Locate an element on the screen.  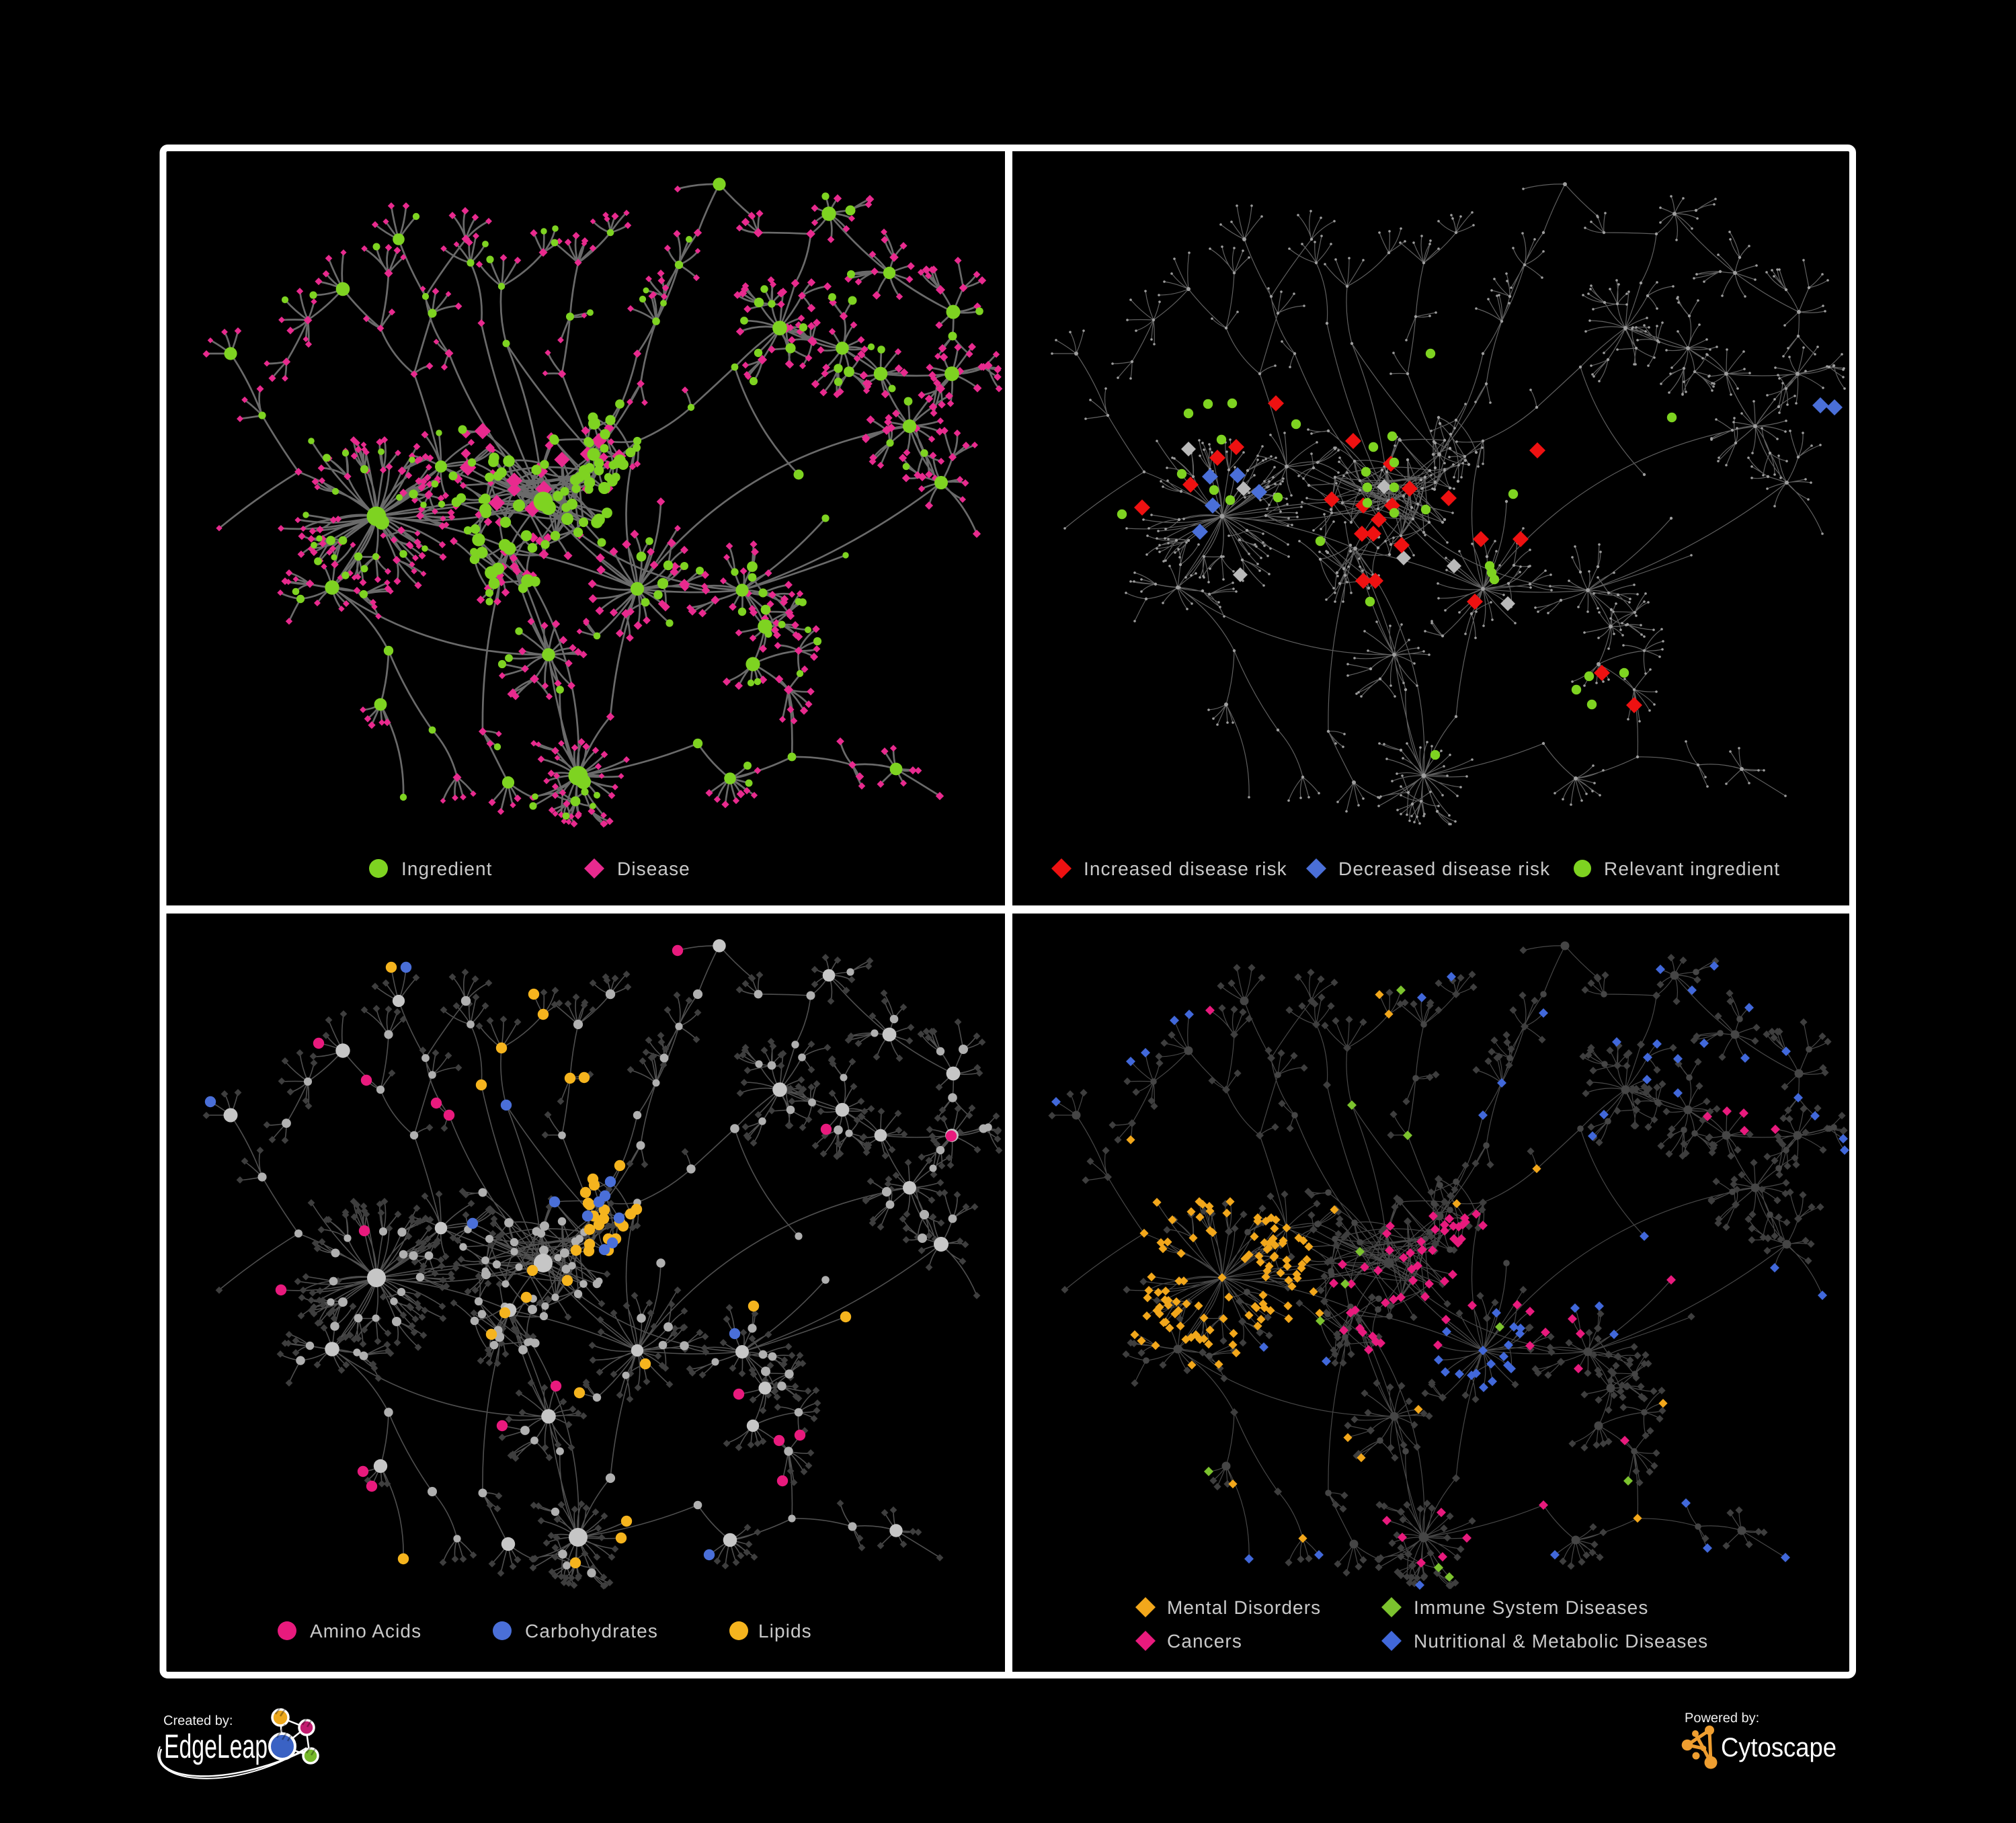
svg-text: Relevant ingredient is located at coordinates (1692, 868).